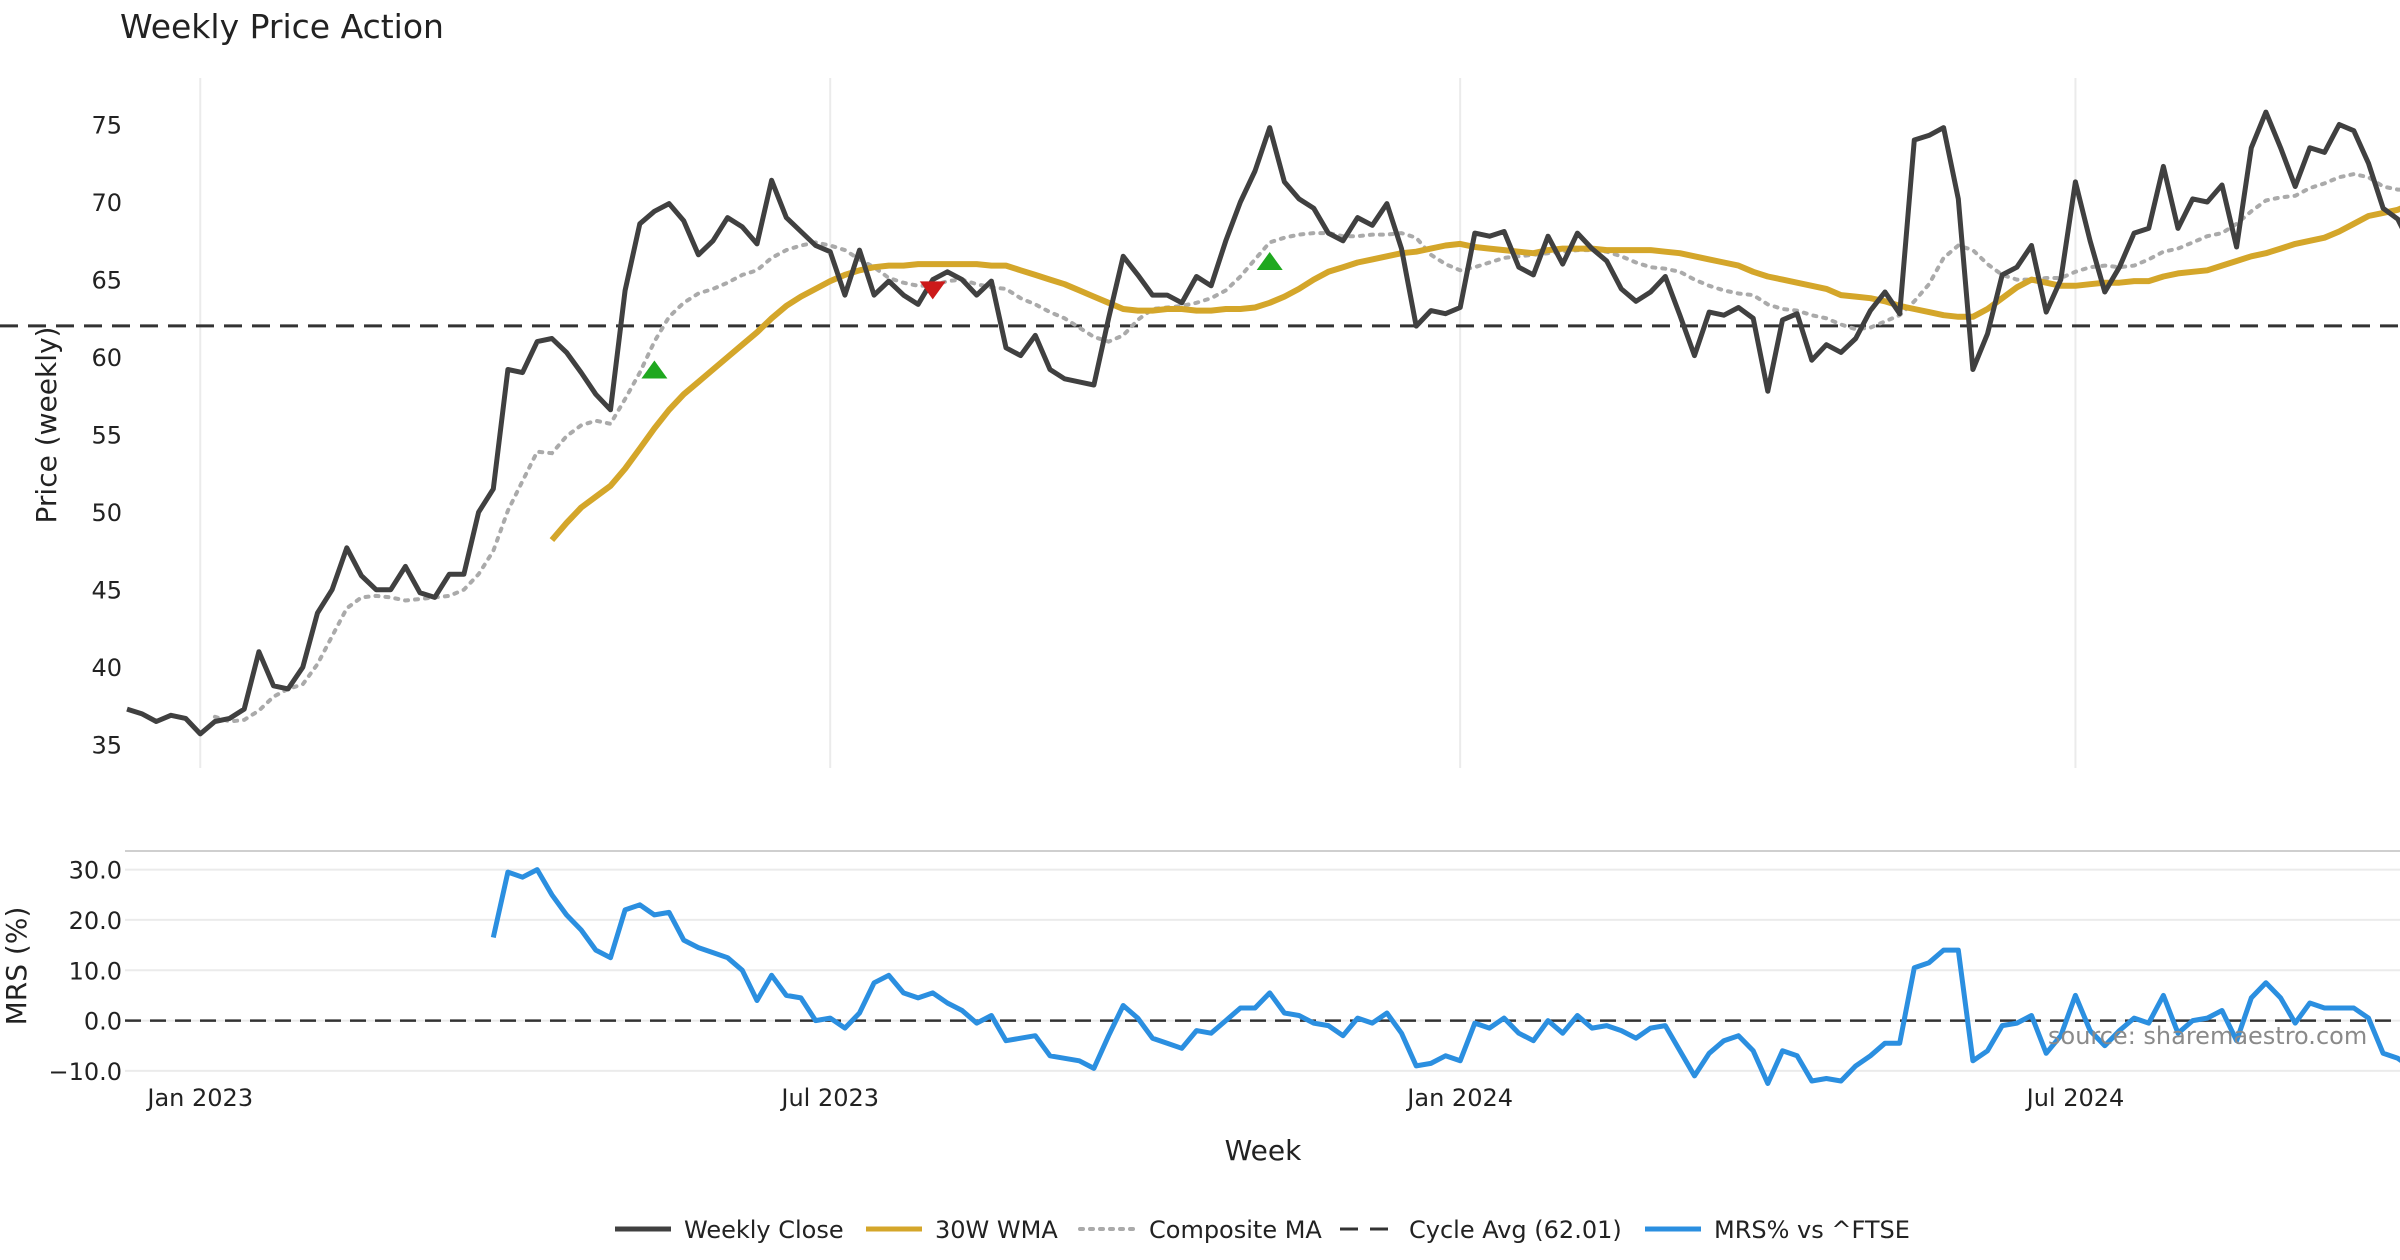  I want to click on price-y-tick-label: 55, so click(106, 436).